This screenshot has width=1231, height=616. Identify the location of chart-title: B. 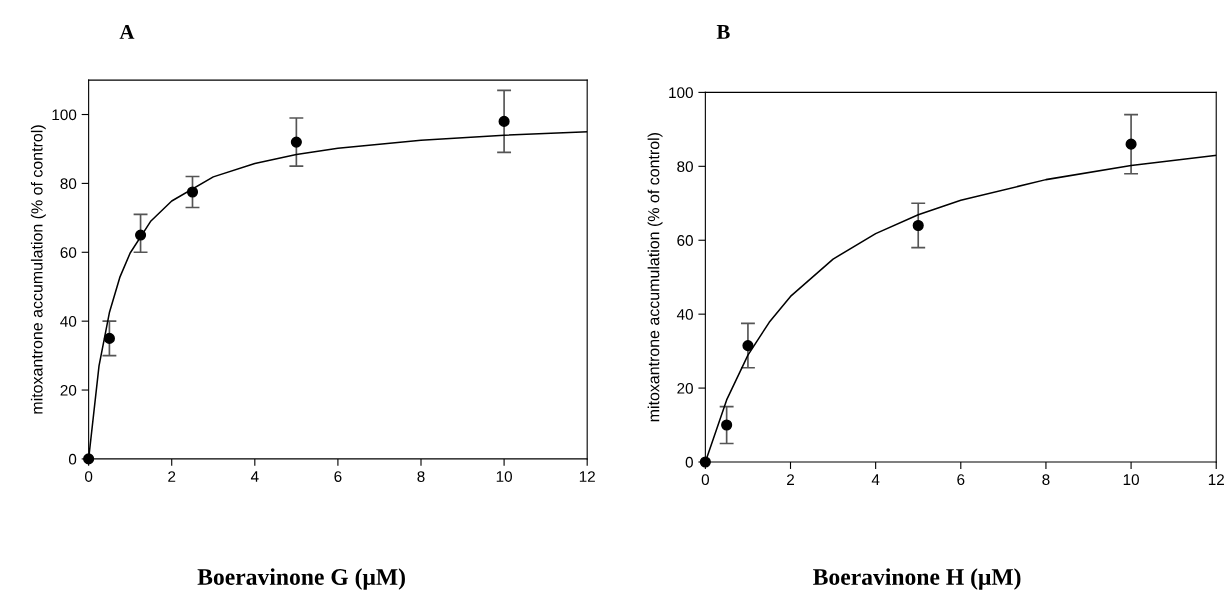
(723, 32).